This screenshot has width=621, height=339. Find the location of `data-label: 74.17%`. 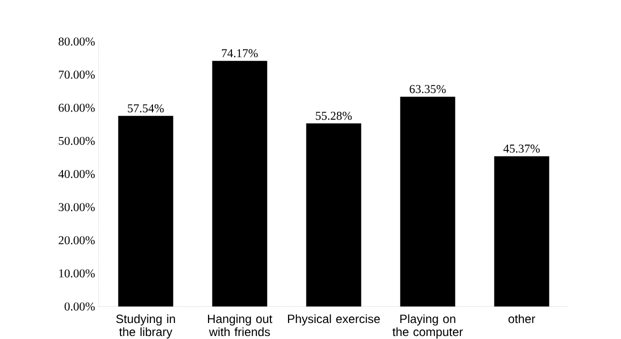

data-label: 74.17% is located at coordinates (240, 53).